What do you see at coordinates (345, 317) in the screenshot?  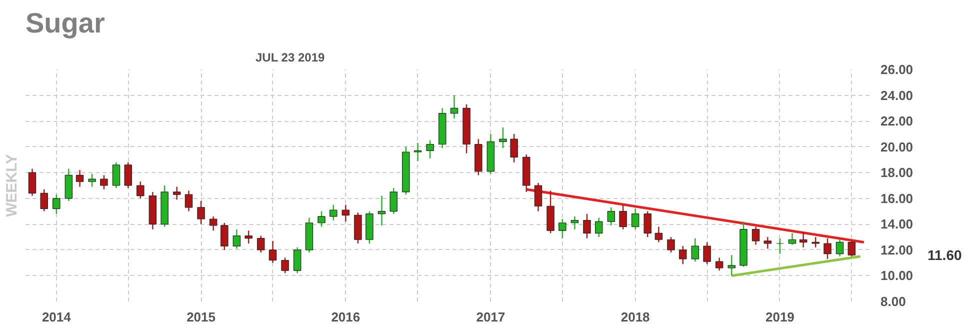 I see `x-tick-label: 2016` at bounding box center [345, 317].